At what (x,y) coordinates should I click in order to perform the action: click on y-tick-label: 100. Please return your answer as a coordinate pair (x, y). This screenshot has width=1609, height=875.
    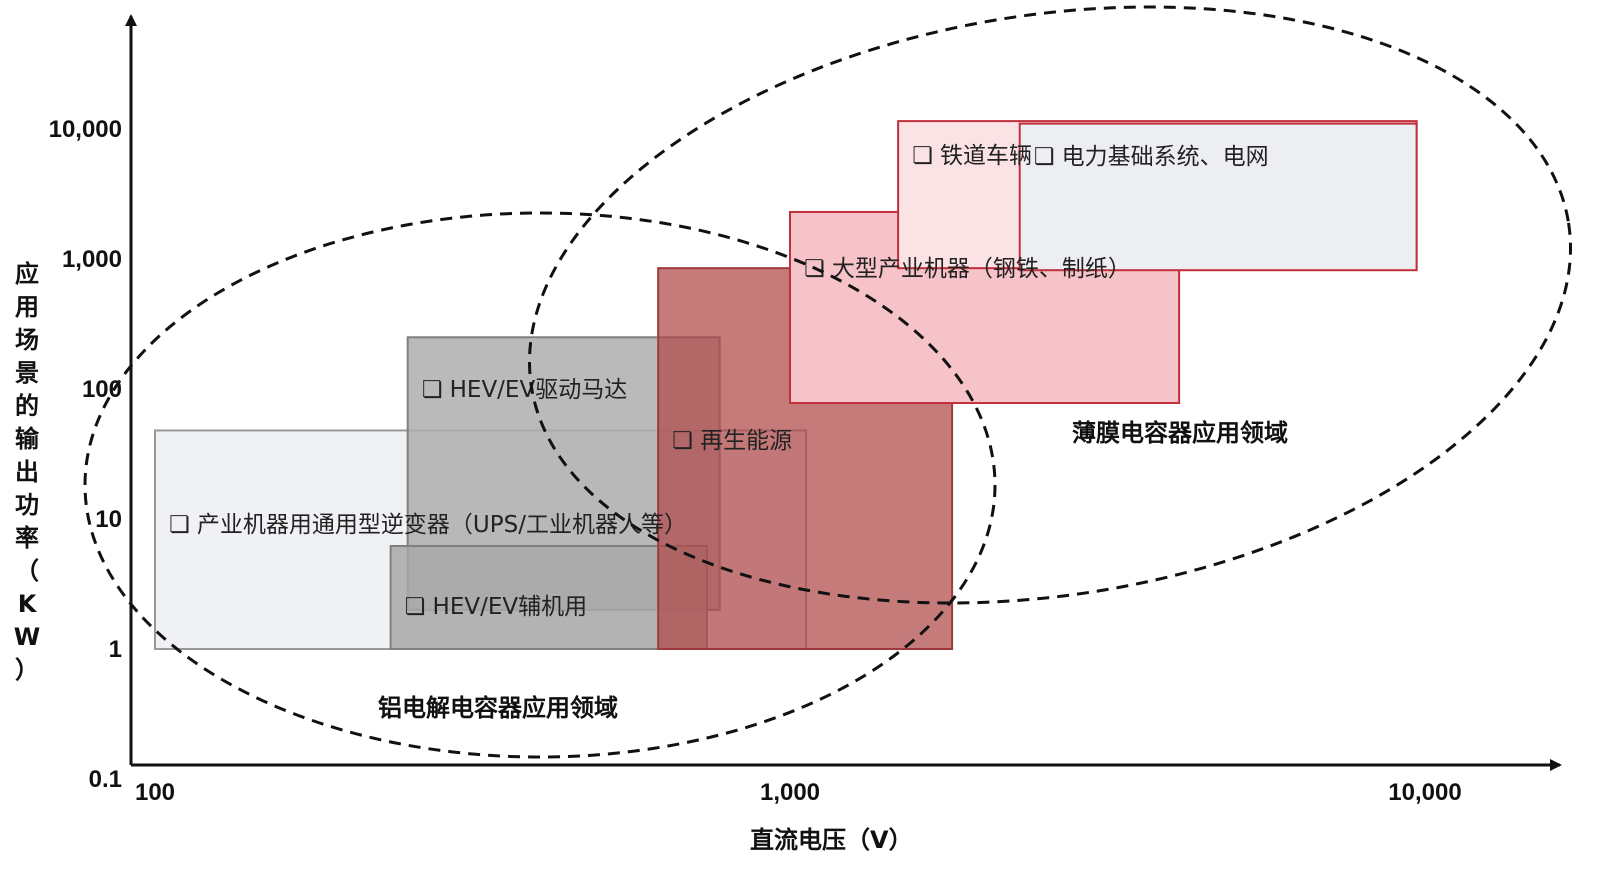
    Looking at the image, I should click on (102, 389).